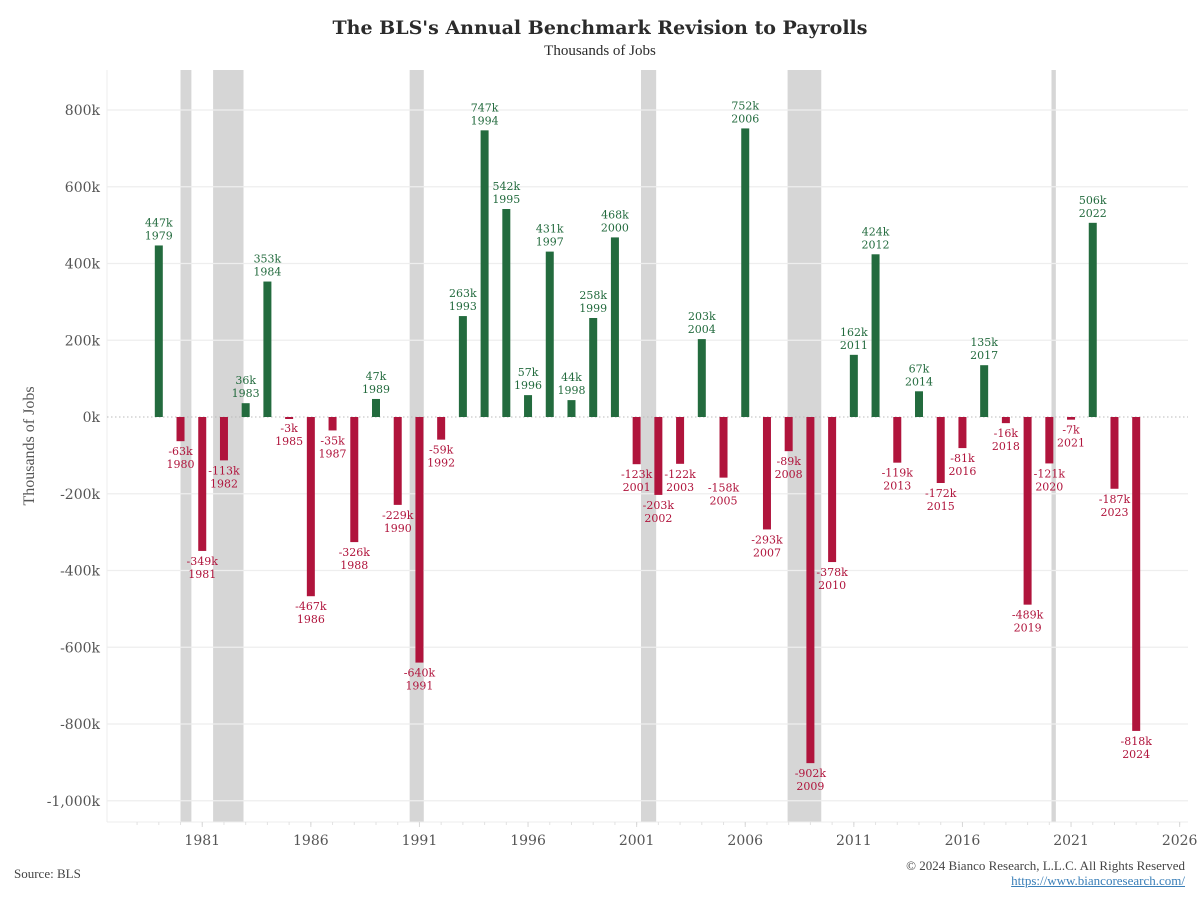  Describe the element at coordinates (289, 441) in the screenshot. I see `bar-year-label: 1985` at that location.